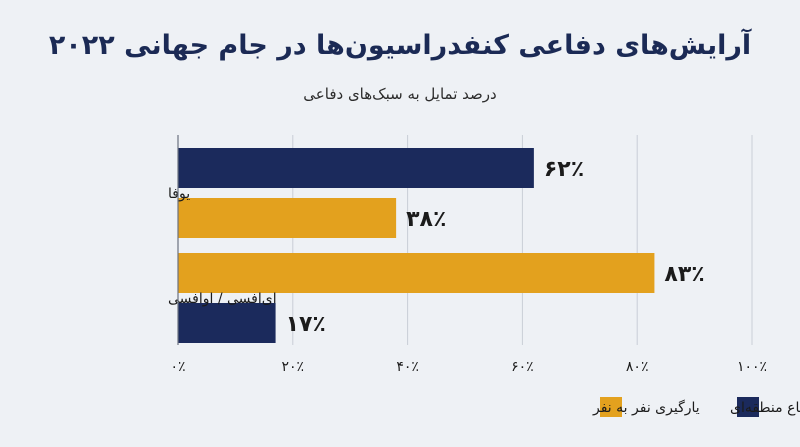 The image size is (800, 447). Describe the element at coordinates (222, 299) in the screenshot. I see `category-label: ای‌افسی / اوافسی` at that location.